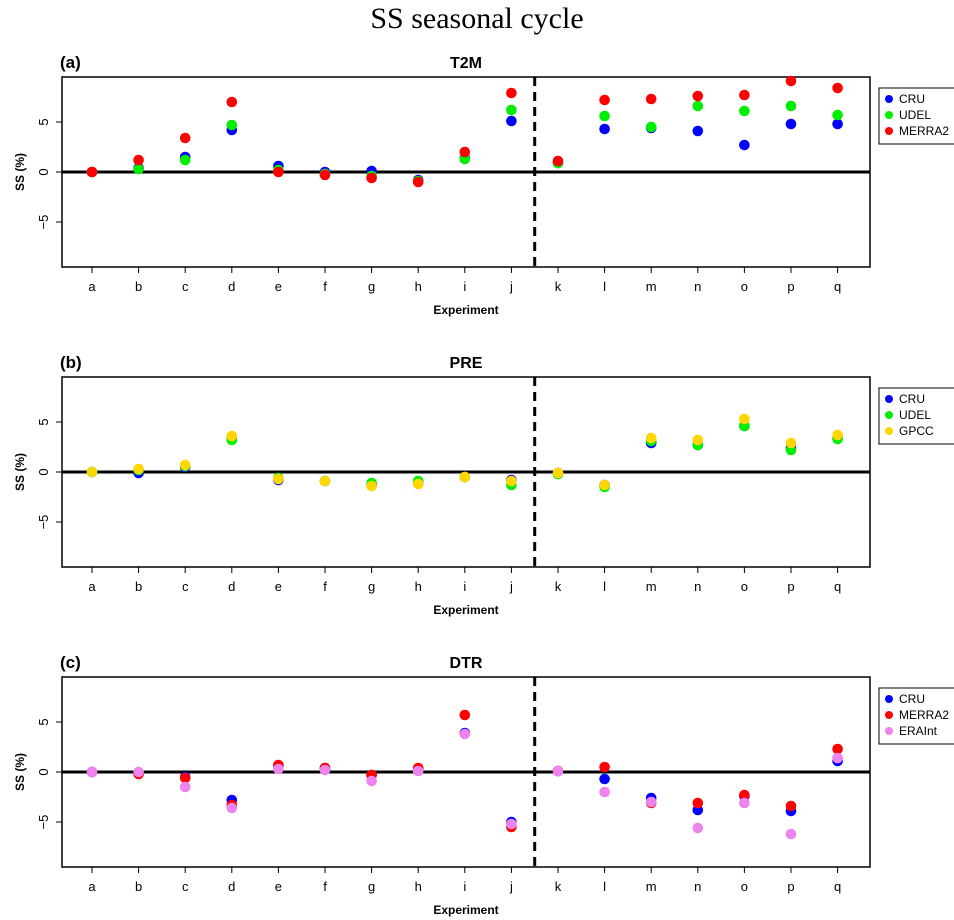 The height and width of the screenshot is (920, 954). I want to click on panel-c-legend-marker-merra2, so click(889, 715).